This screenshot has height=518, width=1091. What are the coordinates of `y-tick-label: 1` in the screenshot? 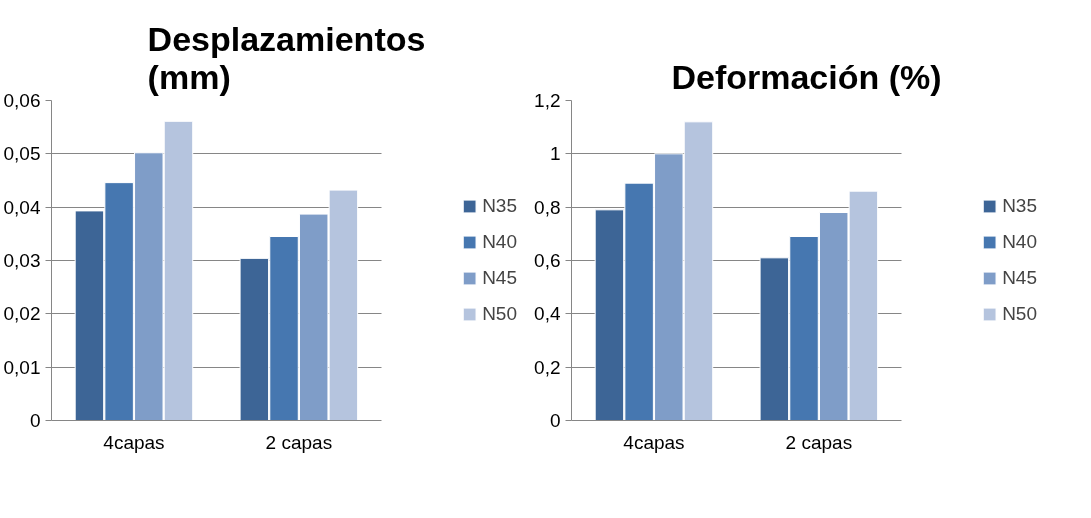 It's located at (555, 154).